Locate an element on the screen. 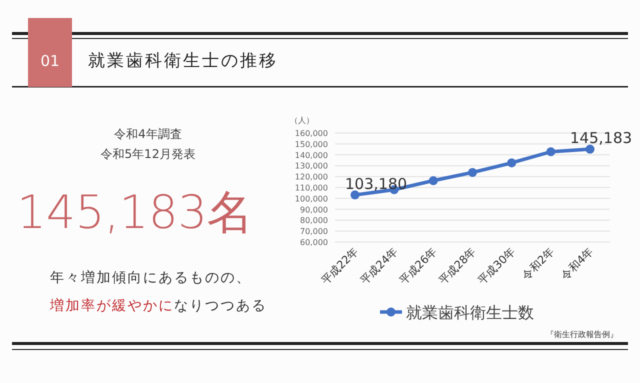 The height and width of the screenshot is (383, 640). text: 令和5年12月発表 is located at coordinates (148, 154).